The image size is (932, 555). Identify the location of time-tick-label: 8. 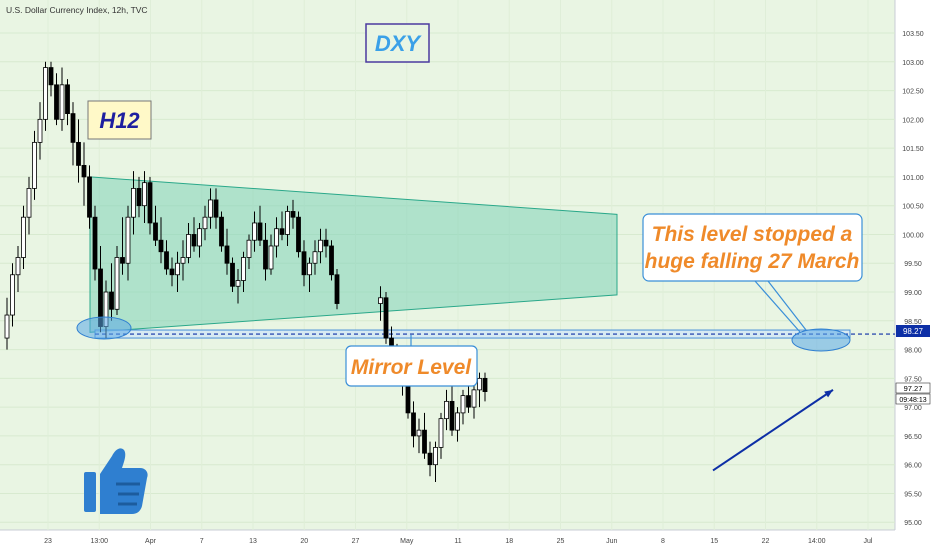
(663, 541).